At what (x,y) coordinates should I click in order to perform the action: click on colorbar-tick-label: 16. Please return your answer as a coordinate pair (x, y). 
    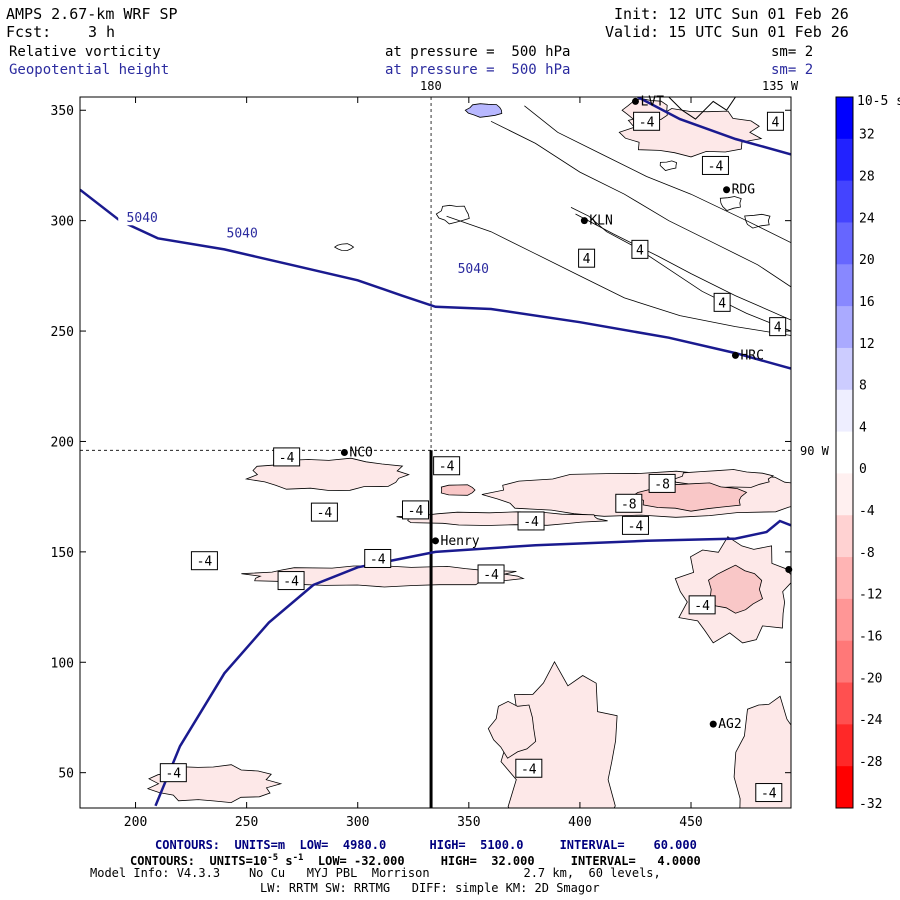
    Looking at the image, I should click on (867, 302).